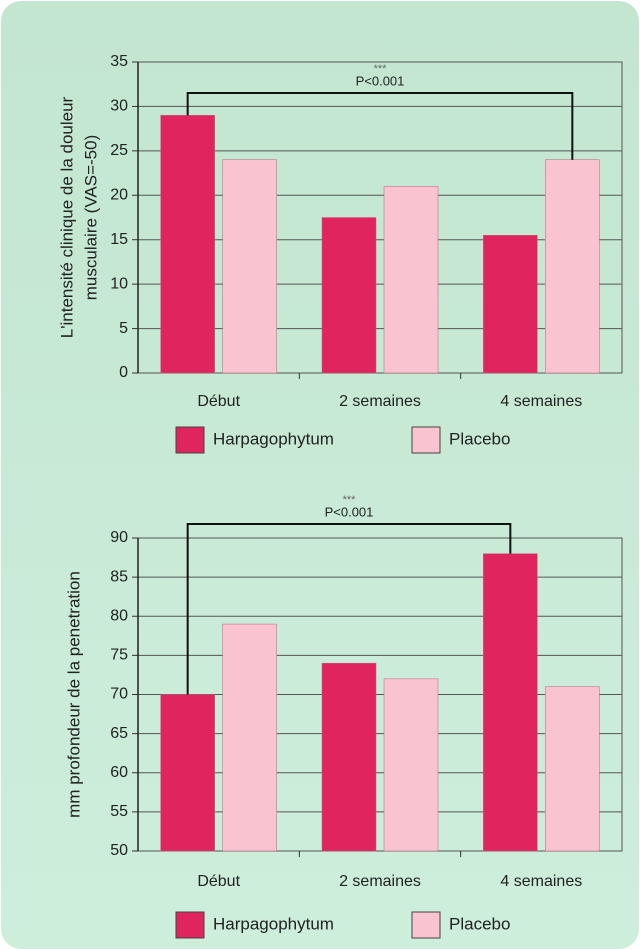 The height and width of the screenshot is (950, 640). What do you see at coordinates (73, 694) in the screenshot?
I see `y-axis-label: mm profondeur de la penetration` at bounding box center [73, 694].